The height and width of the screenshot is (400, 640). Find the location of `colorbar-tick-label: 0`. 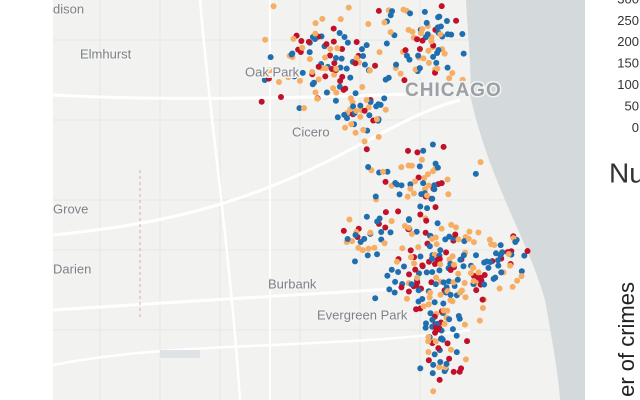

colorbar-tick-label: 0 is located at coordinates (635, 127).